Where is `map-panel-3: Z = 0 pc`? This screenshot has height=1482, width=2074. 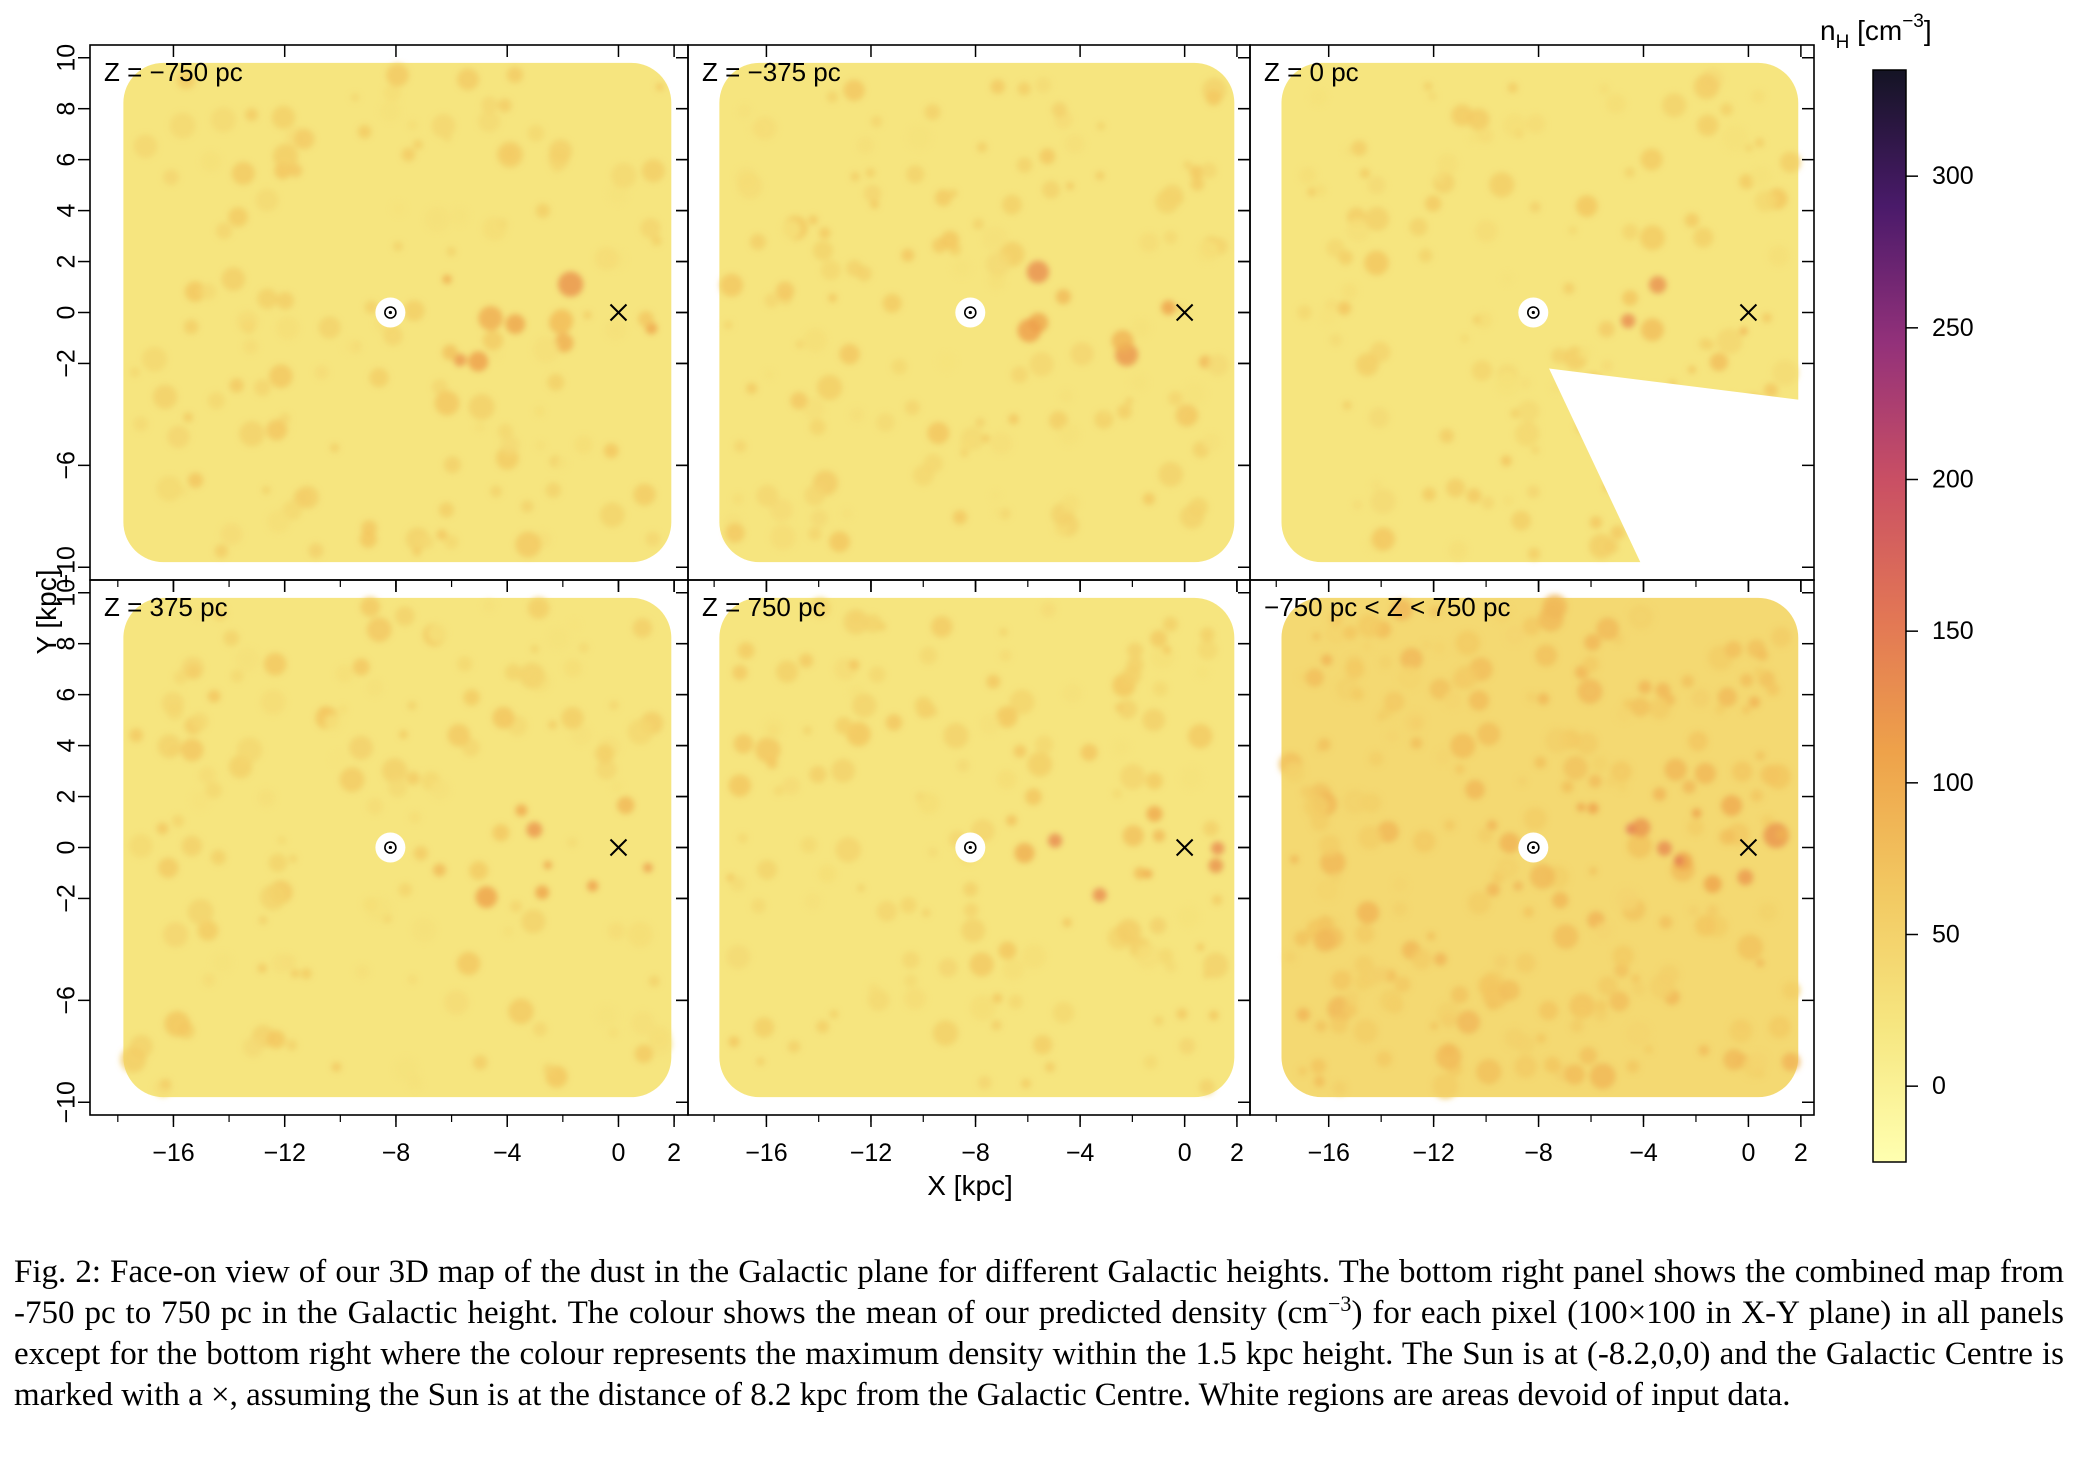
map-panel-3: Z = 0 pc is located at coordinates (1532, 312).